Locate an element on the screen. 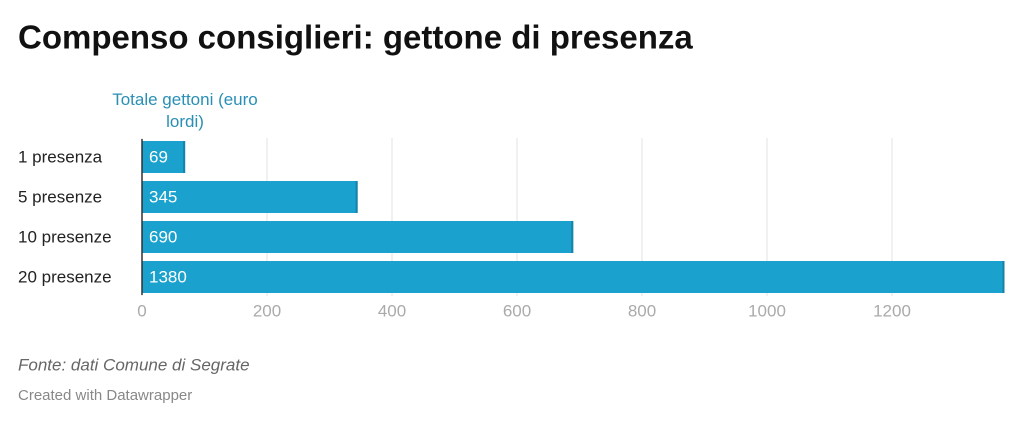 The height and width of the screenshot is (423, 1024). y-tick-label: 10 presenze is located at coordinates (65, 236).